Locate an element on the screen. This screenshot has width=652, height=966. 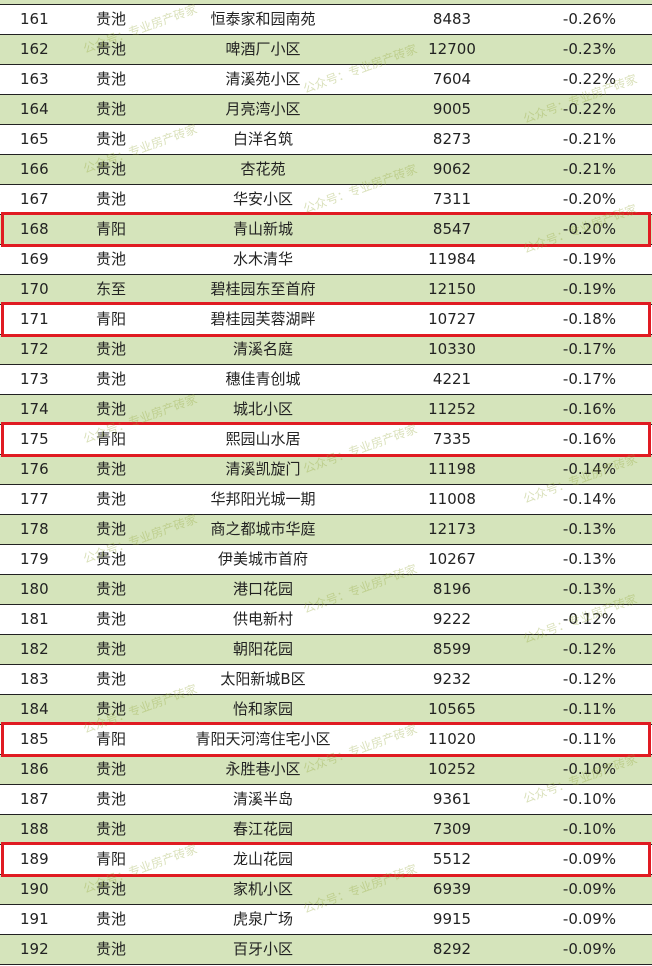
table-row: 192 贵池 百牙小区 8292 -0.09% is located at coordinates (326, 950).